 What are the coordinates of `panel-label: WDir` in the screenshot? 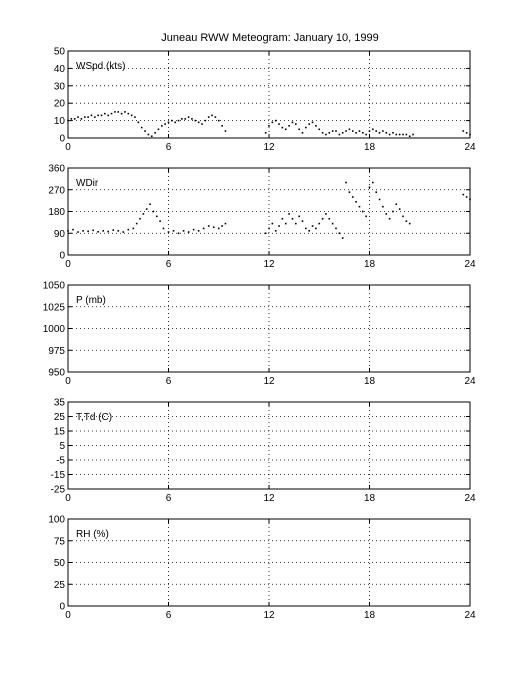 It's located at (87, 183).